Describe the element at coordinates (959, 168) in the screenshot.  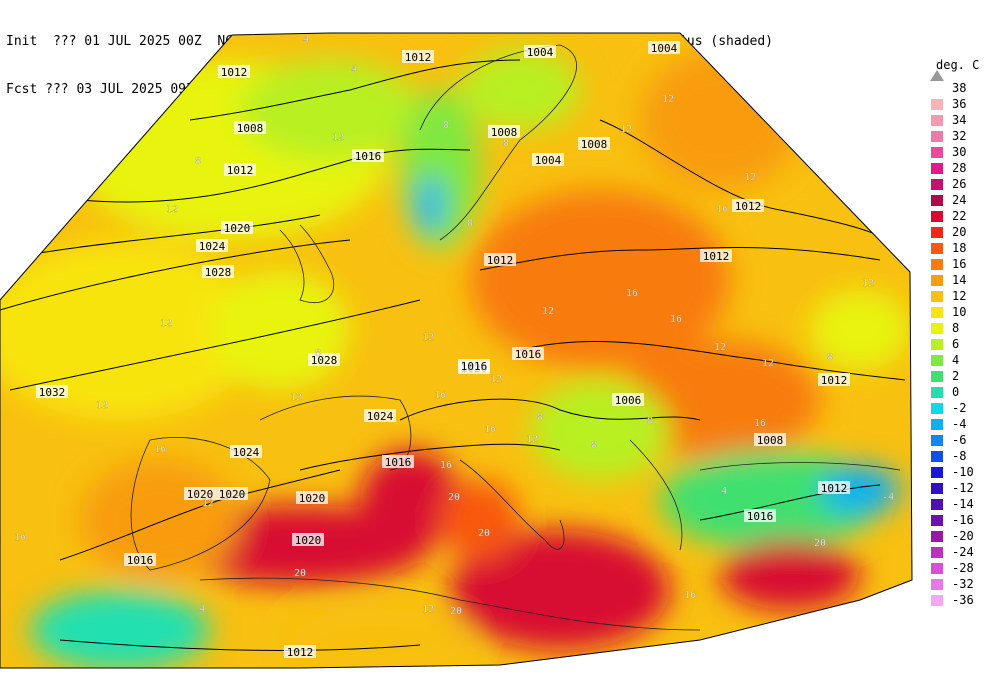
I see `legend-label: 28` at that location.